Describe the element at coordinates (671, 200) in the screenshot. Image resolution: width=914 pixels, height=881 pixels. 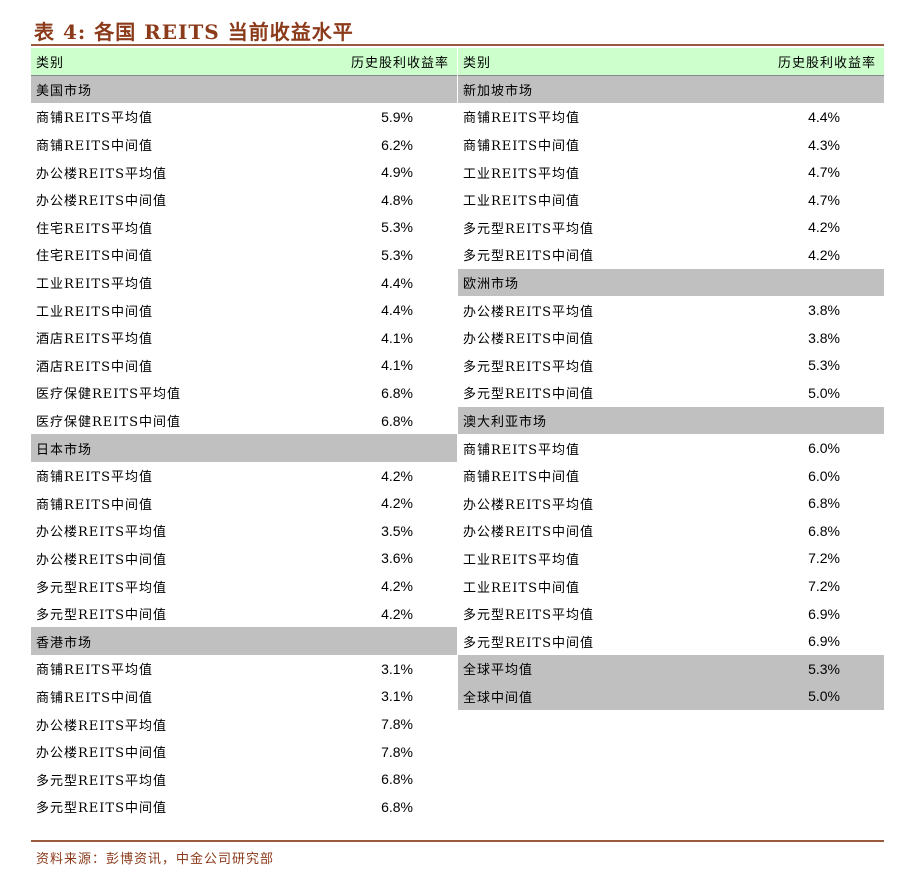
I see `table-row: 工业REITS中间值 4.7%` at that location.